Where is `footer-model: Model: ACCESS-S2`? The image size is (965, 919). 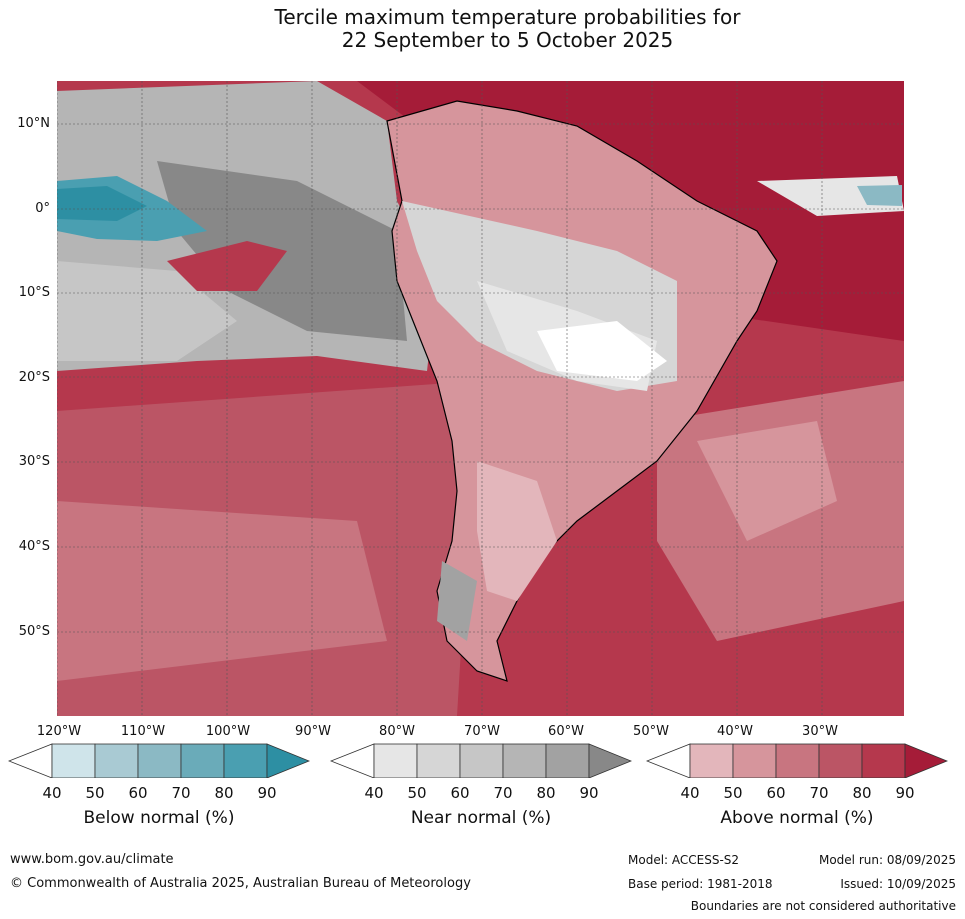
footer-model: Model: ACCESS-S2 is located at coordinates (684, 860).